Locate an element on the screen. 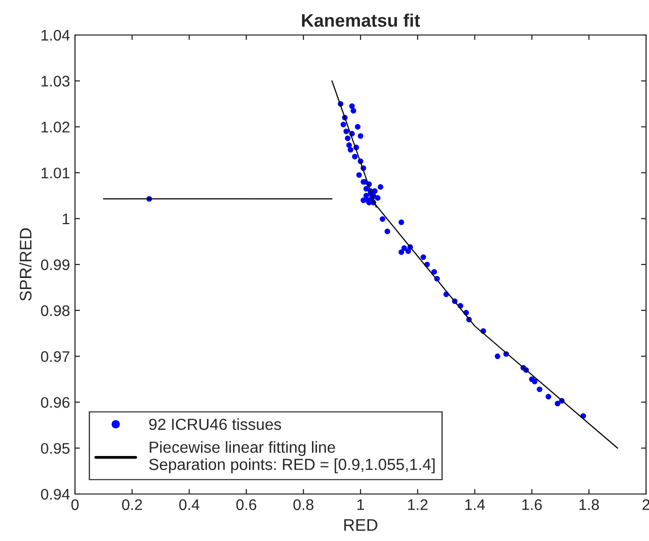 This screenshot has width=649, height=541. x-tick-label: 0.8 is located at coordinates (303, 504).